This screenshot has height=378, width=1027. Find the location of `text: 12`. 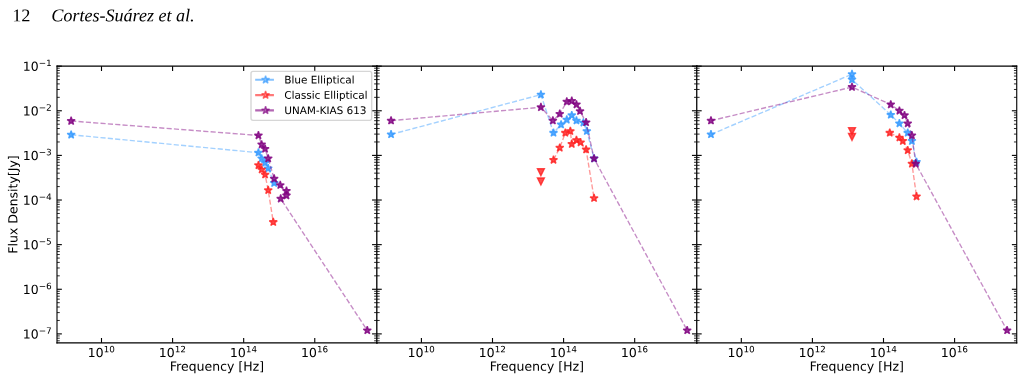

text: 12 is located at coordinates (21, 15).